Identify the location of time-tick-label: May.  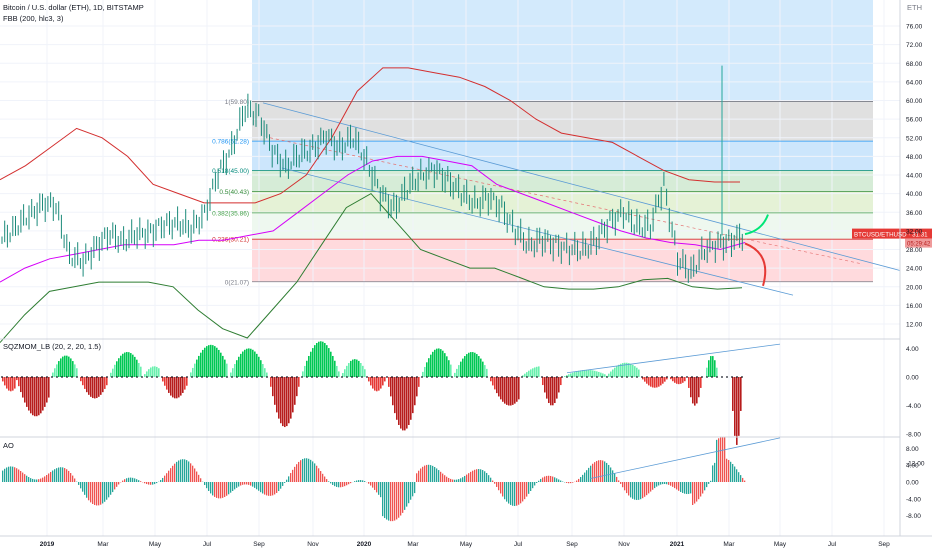
(155, 544).